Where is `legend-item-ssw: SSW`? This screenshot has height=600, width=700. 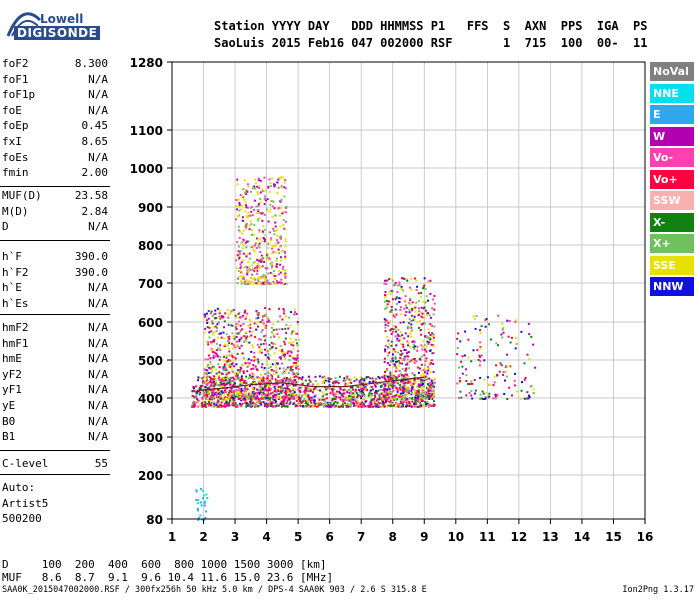 legend-item-ssw: SSW is located at coordinates (672, 200).